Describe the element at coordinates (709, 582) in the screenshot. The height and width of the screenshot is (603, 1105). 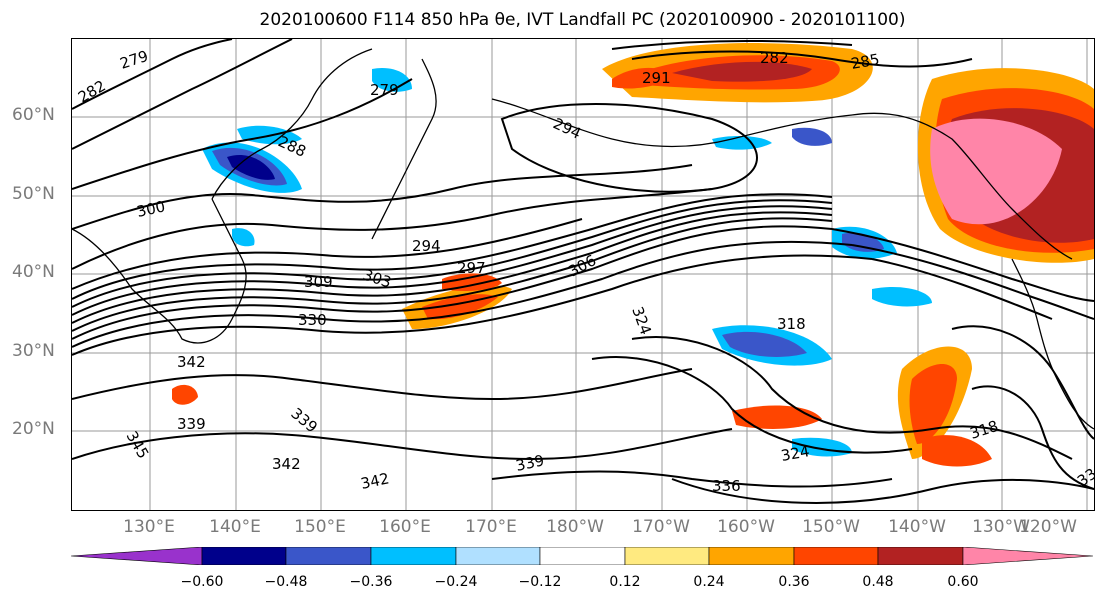
I see `colorbar-tick: 0.24` at that location.